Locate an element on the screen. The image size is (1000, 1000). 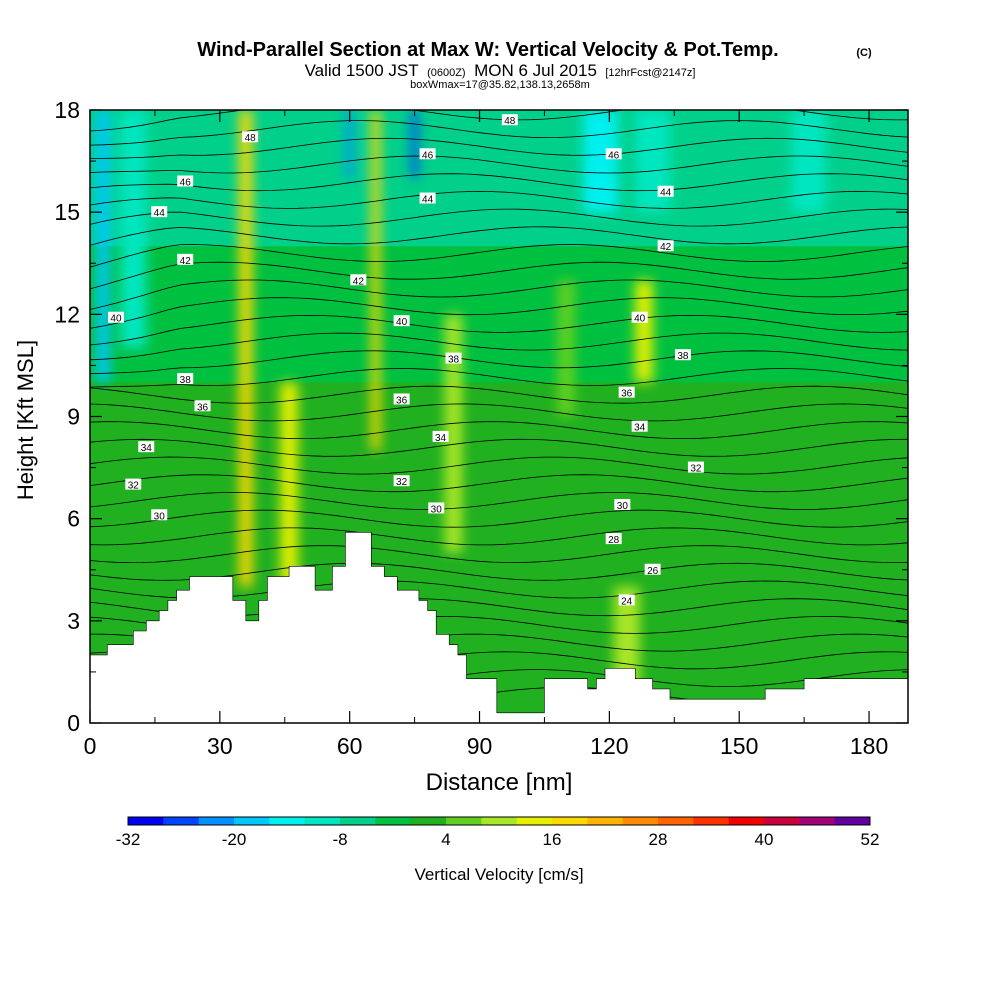
chart-subtitle-2: boxWmax=17@35.82,138.13,2658m is located at coordinates (500, 85).